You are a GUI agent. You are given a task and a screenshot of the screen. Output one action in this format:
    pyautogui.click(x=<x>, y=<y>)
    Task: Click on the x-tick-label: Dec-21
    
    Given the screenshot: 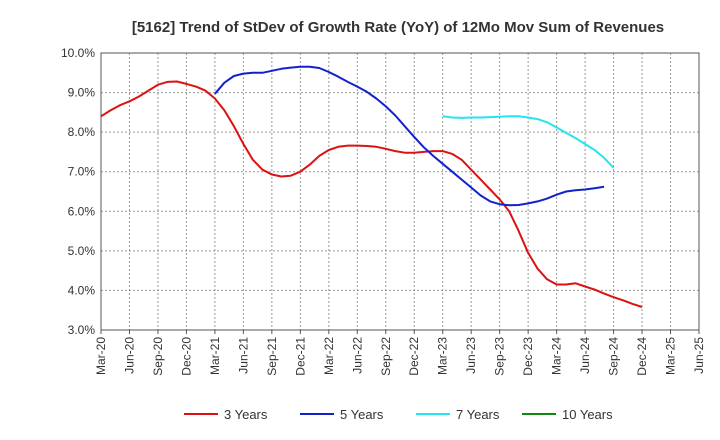 What is the action you would take?
    pyautogui.click(x=300, y=356)
    